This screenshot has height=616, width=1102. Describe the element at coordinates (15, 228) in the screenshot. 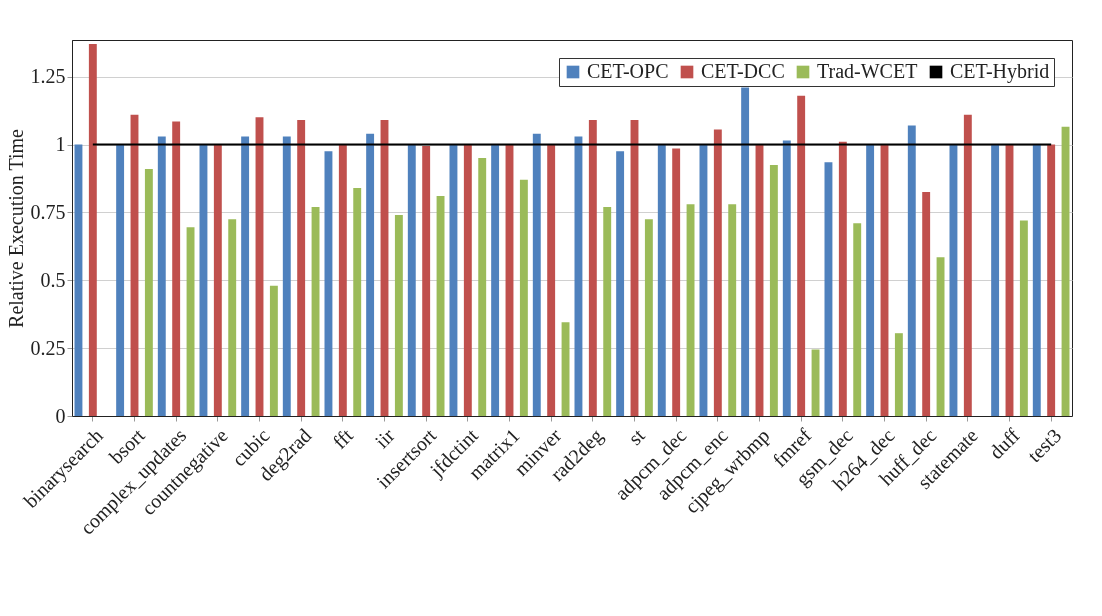

I see `y-axis-title: Relative Execution Time` at that location.